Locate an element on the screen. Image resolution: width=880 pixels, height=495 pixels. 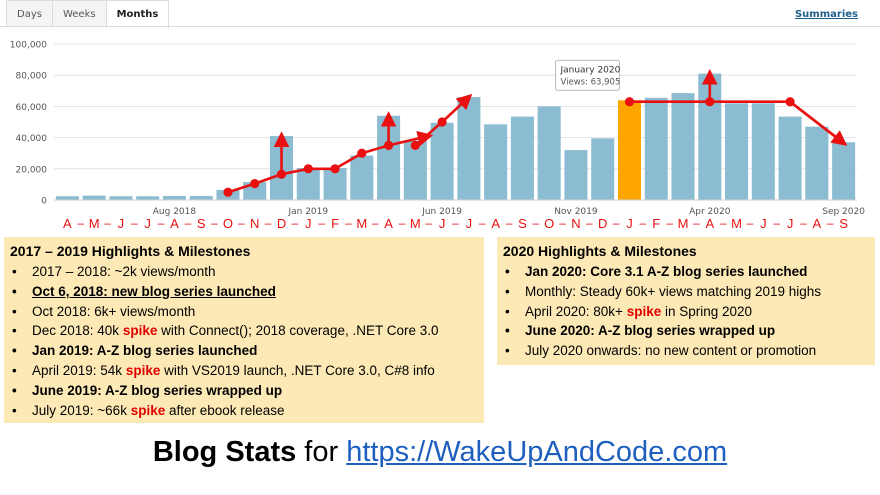
milestone-item: June 2019: A-Z blog series wrapped up is located at coordinates (247, 391).